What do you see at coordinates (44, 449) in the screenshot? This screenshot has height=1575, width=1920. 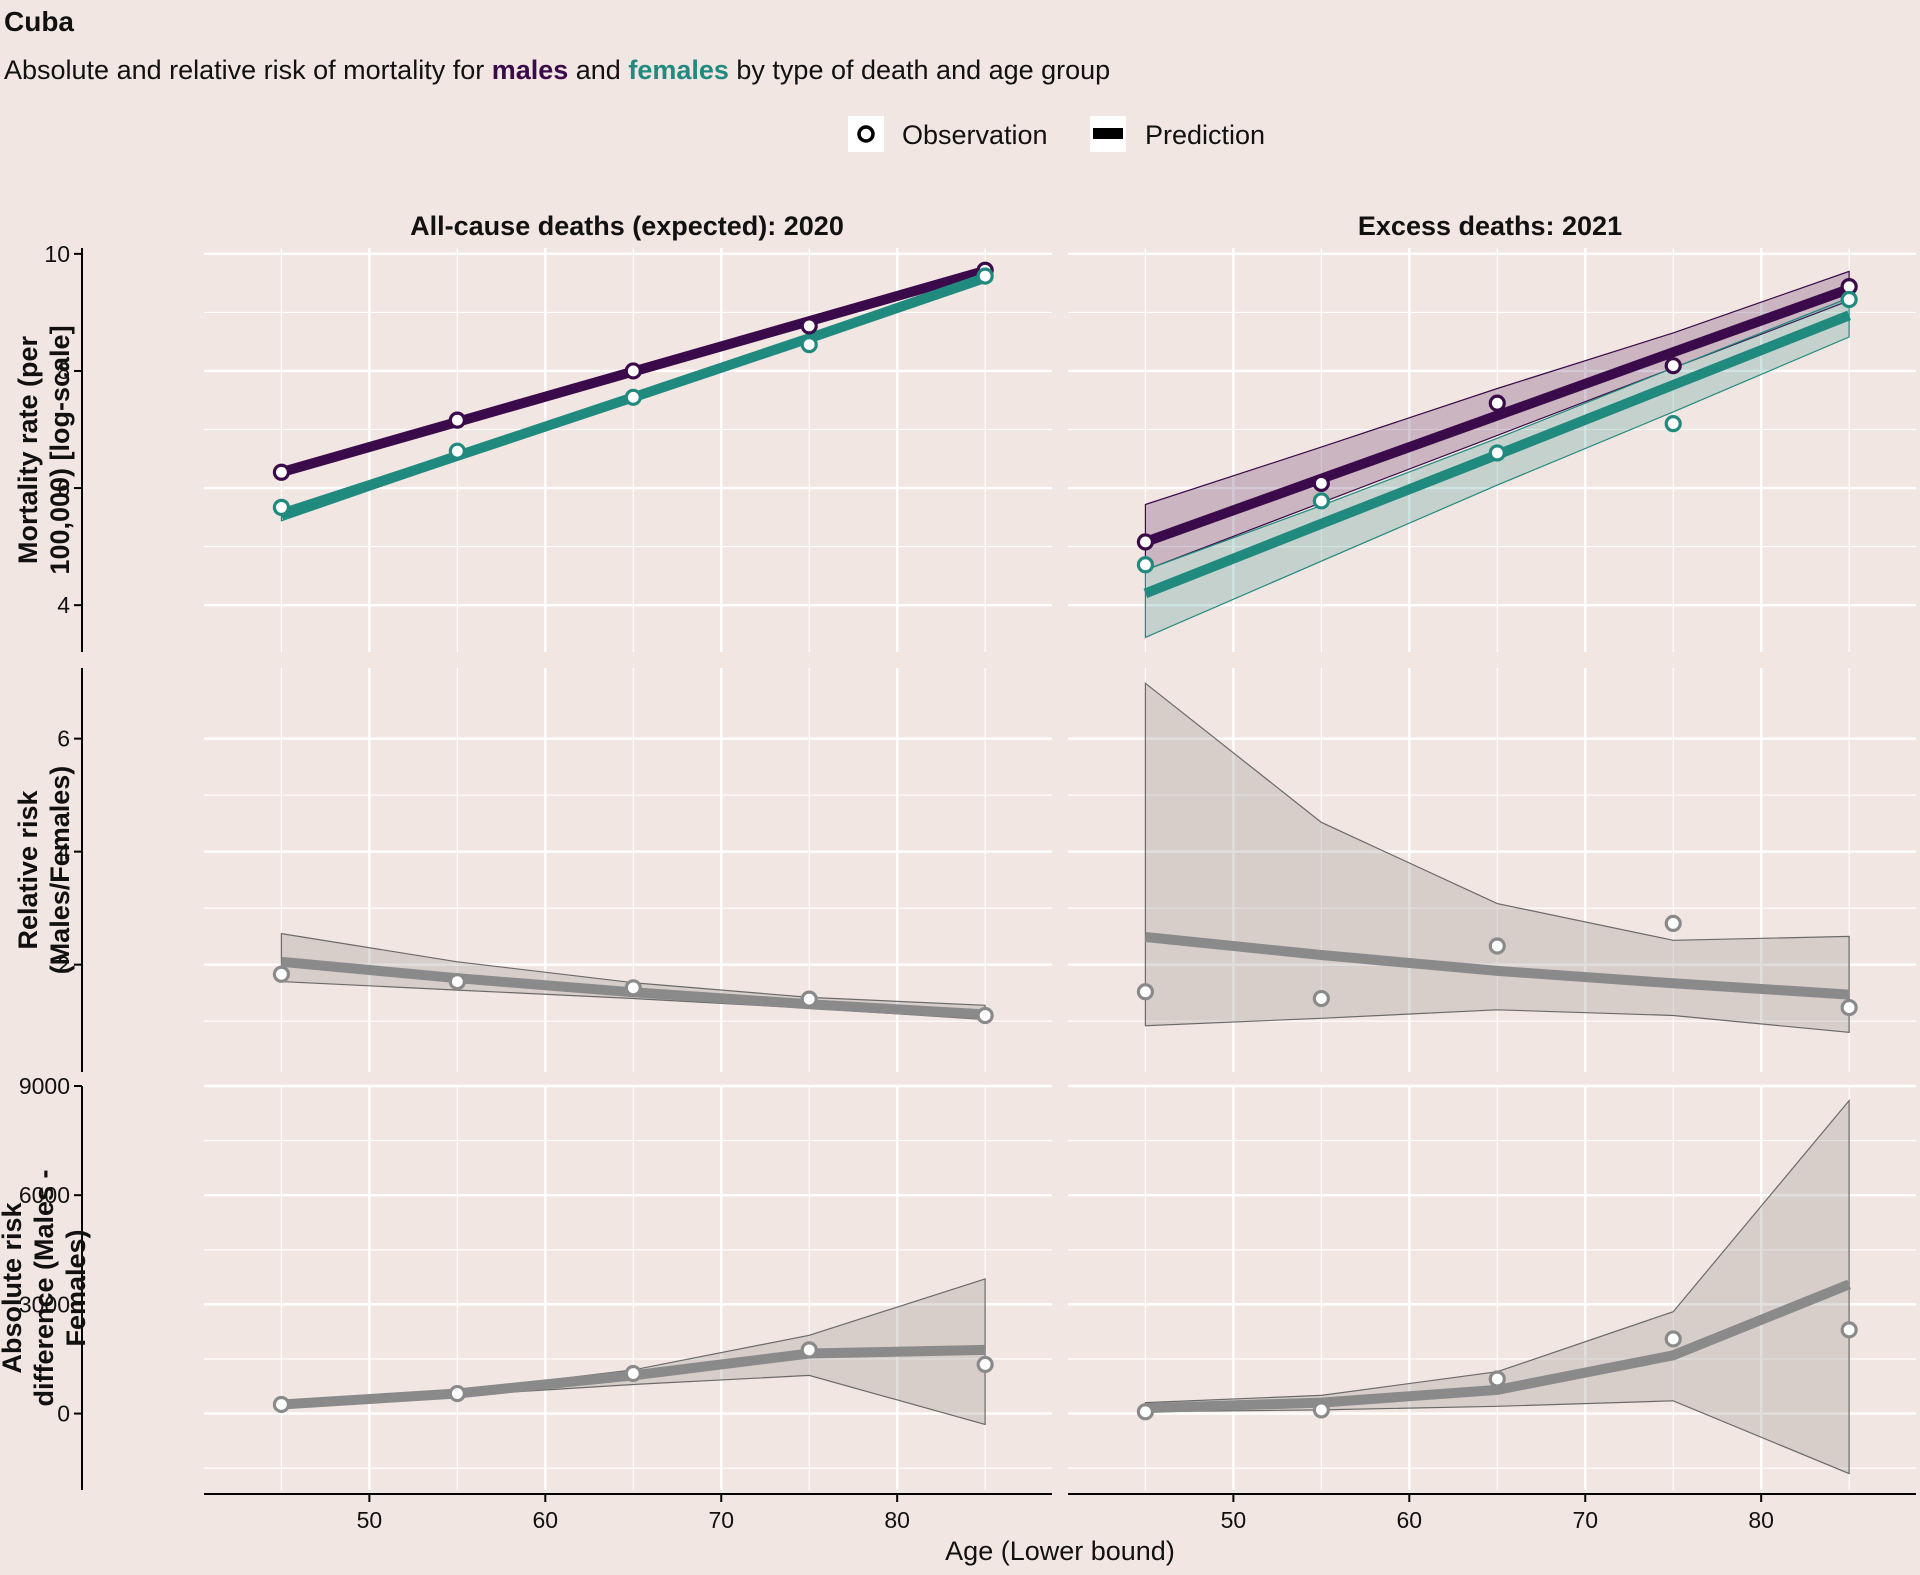 I see `y-axis-title-row-1: Mortality rate (per100,000) [log-scale]` at bounding box center [44, 449].